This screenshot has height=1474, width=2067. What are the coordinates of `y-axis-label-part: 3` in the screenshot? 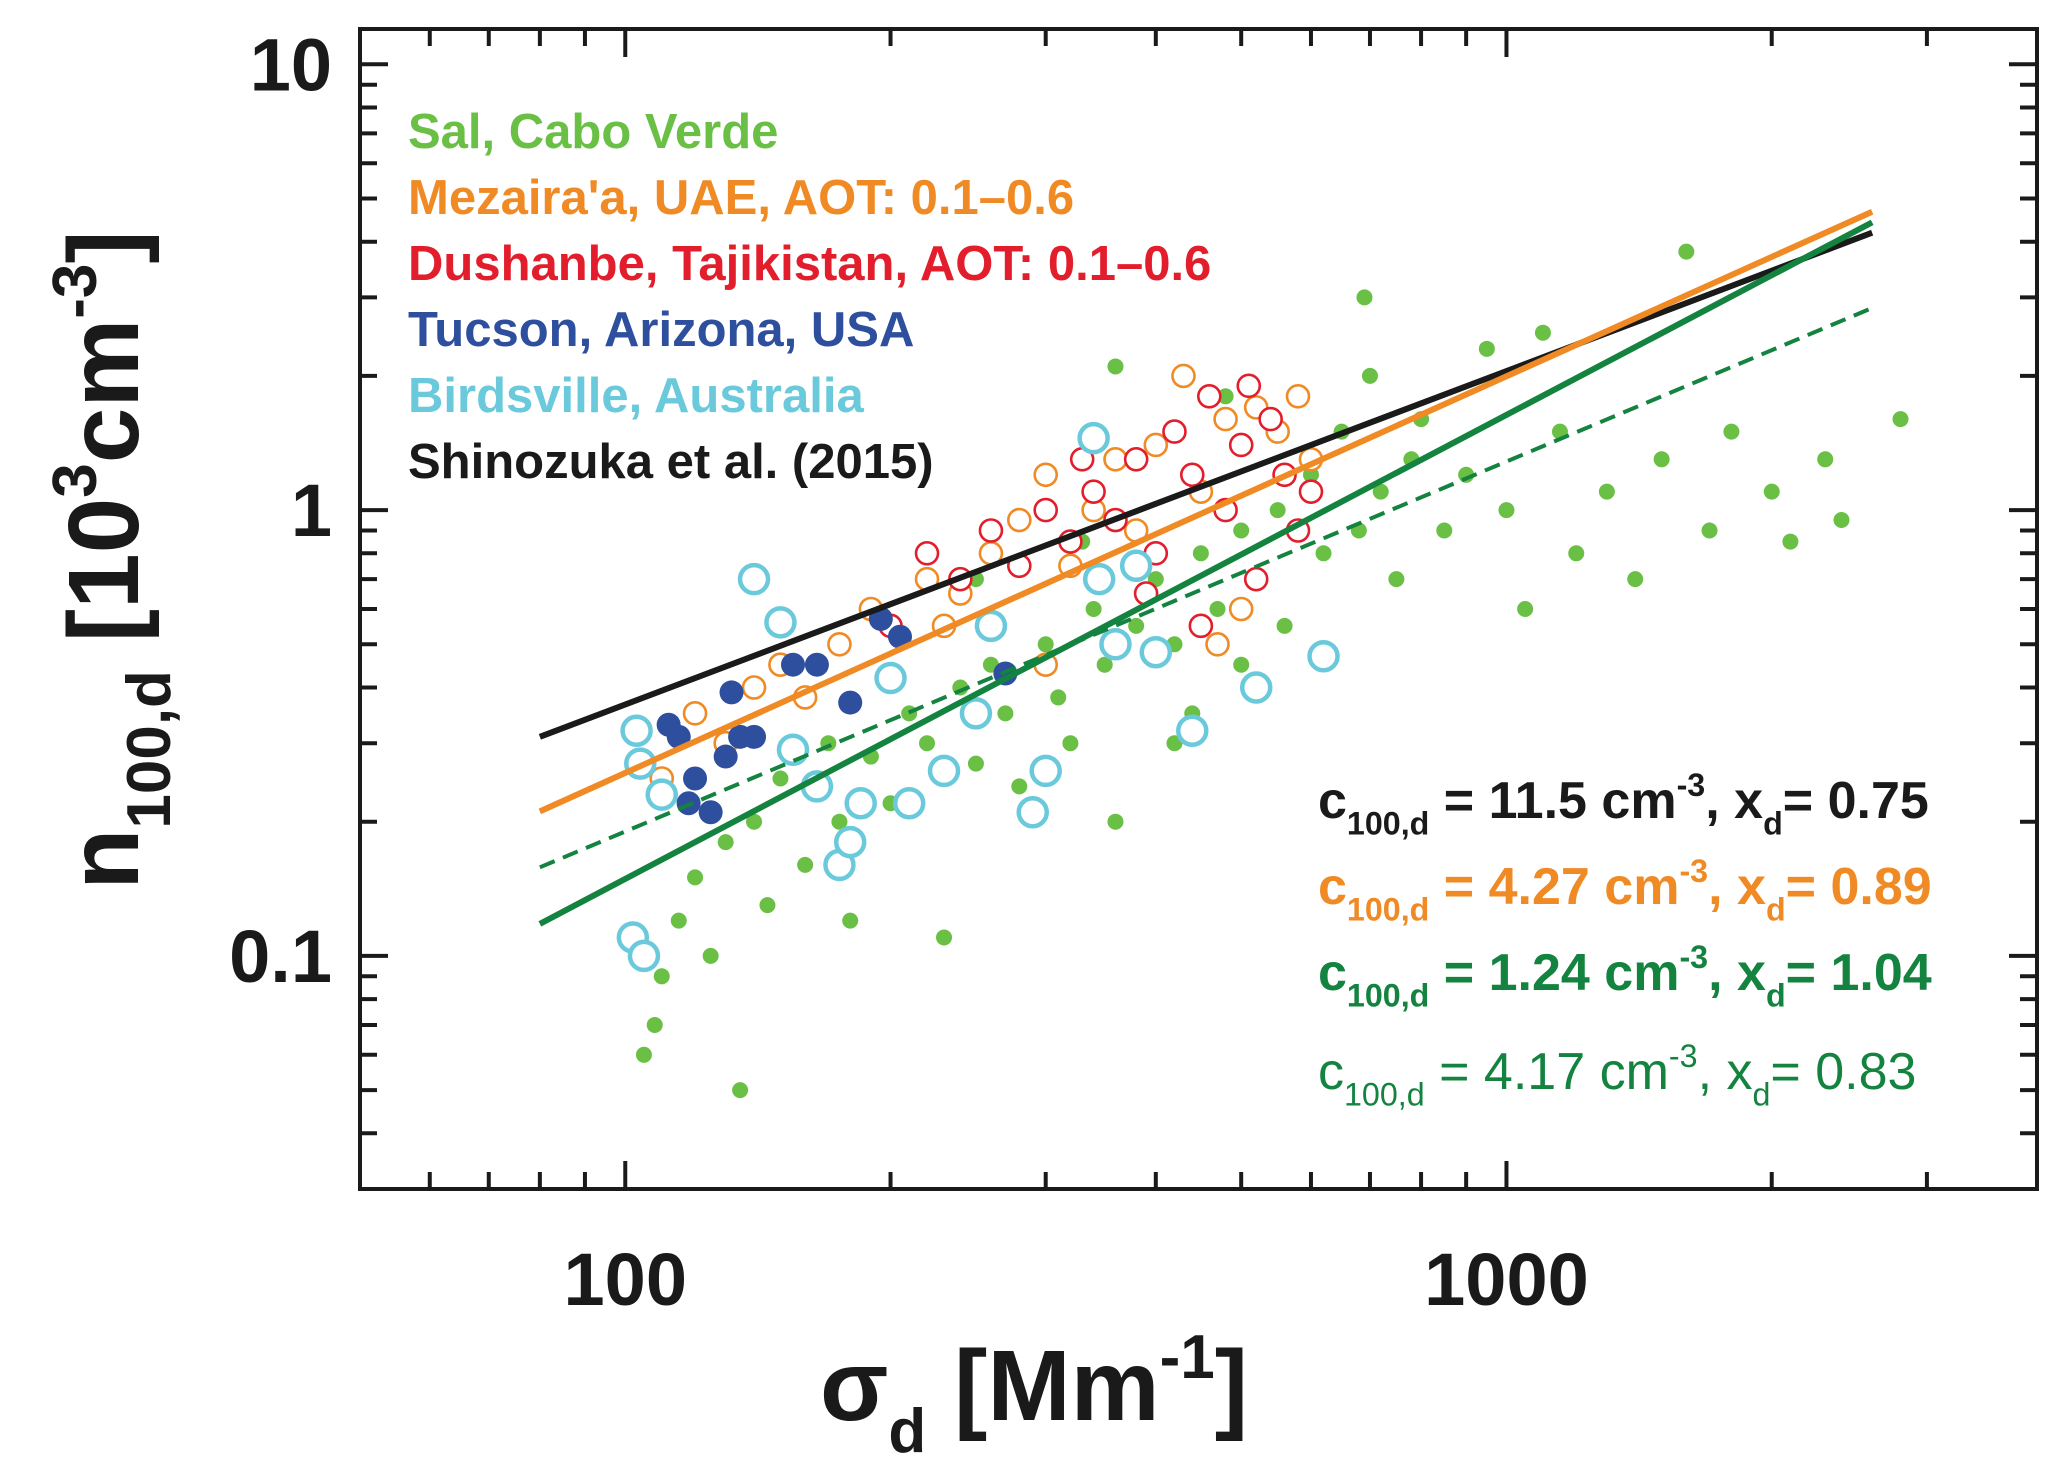 It's located at (75, 480).